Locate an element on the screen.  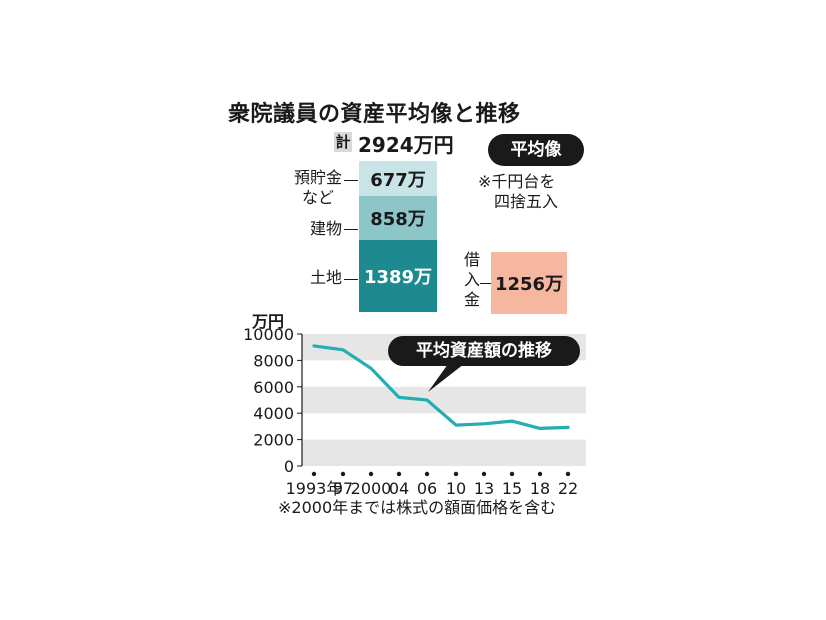
asset-value-building: 858万 is located at coordinates (398, 219).